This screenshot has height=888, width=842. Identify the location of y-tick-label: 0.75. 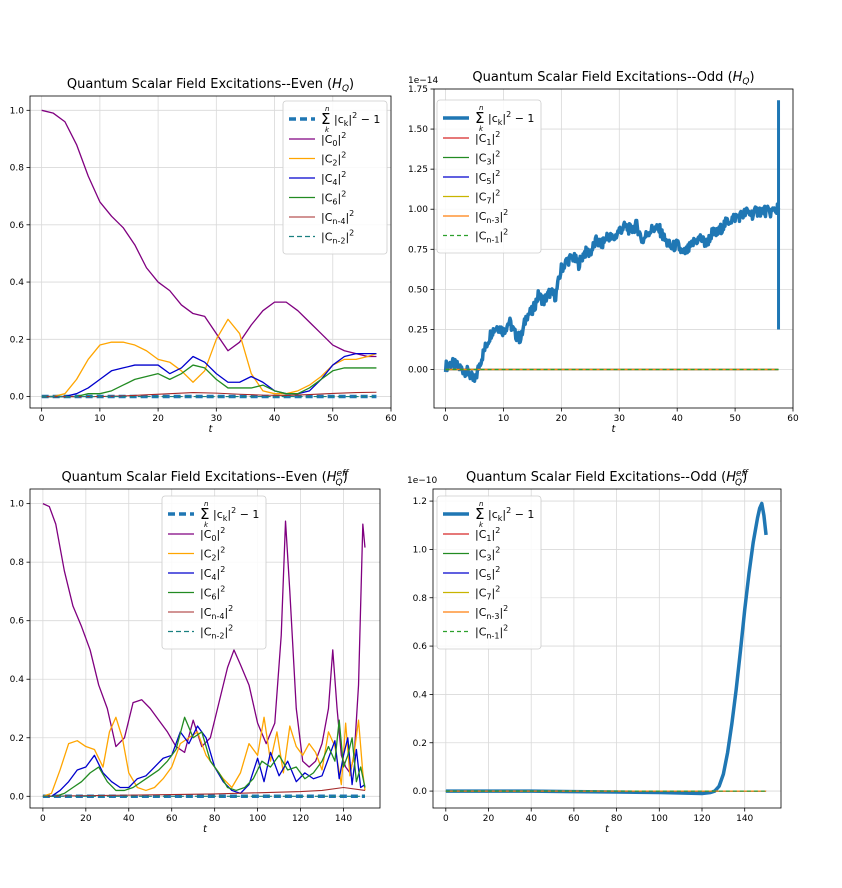
(418, 250).